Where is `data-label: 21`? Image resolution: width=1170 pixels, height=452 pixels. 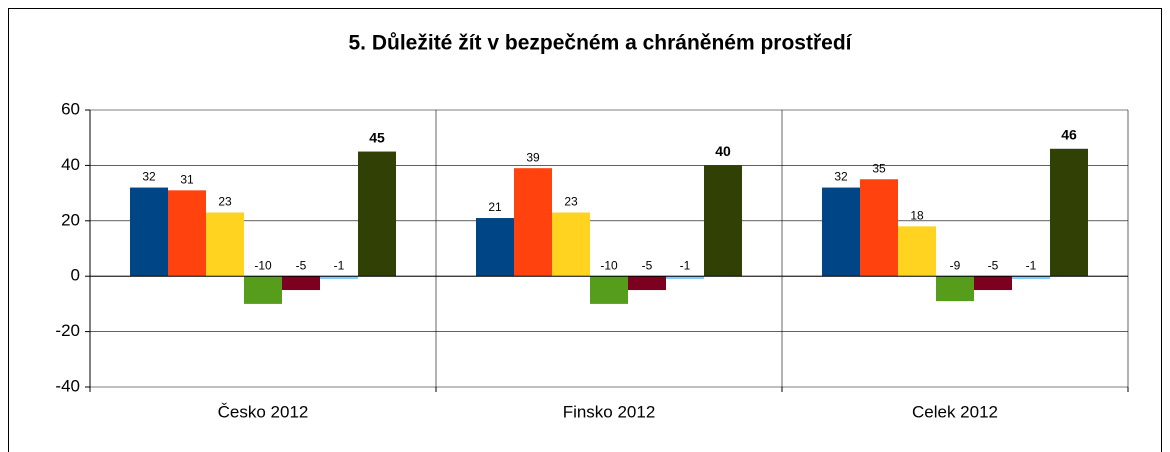 data-label: 21 is located at coordinates (495, 207).